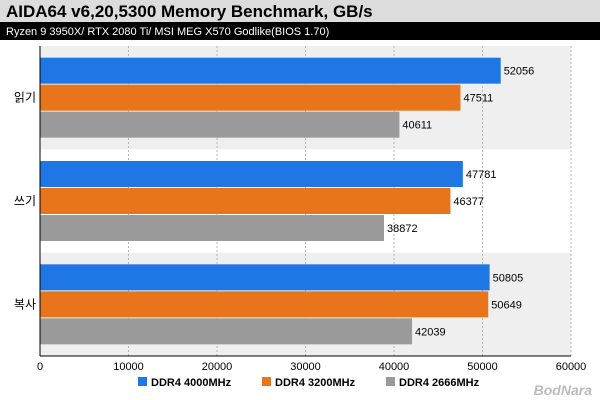  I want to click on chart-title: AIDA64 v6,20,5300 Memory Benchmark, GB/s, so click(189, 11).